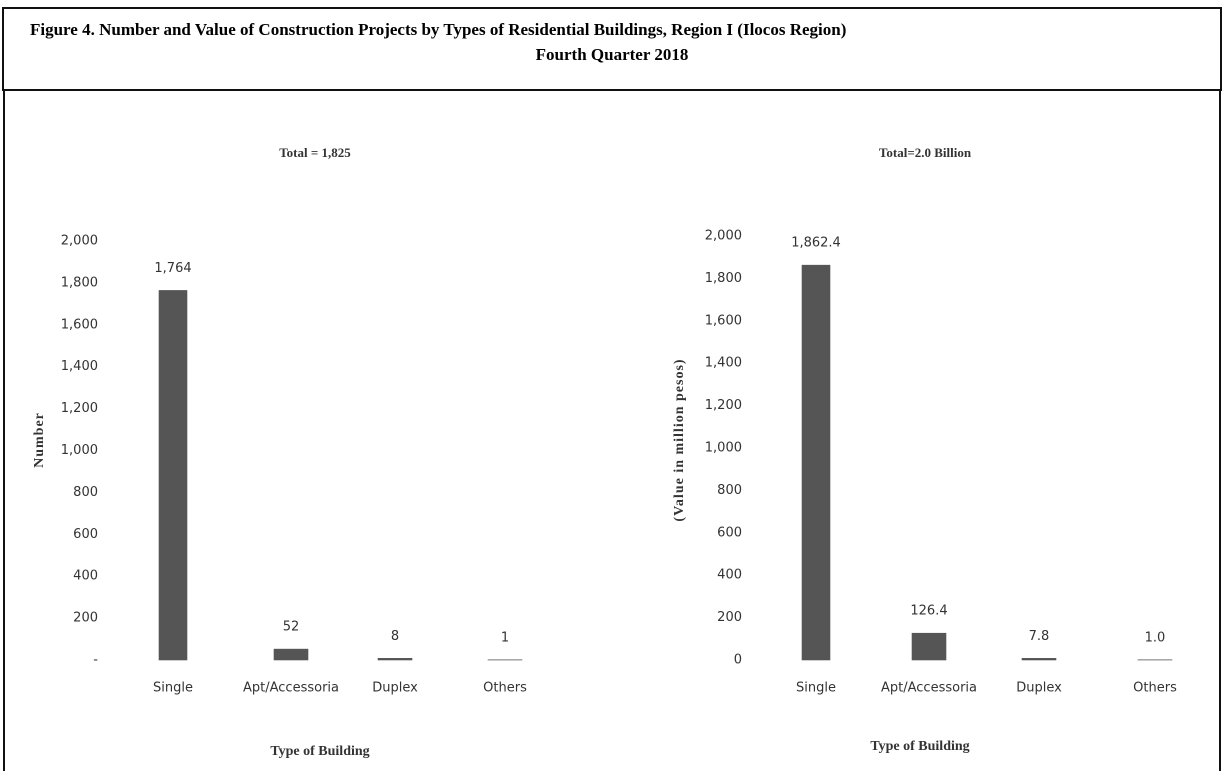 The width and height of the screenshot is (1224, 771). Describe the element at coordinates (315, 152) in the screenshot. I see `chart-title: Total = 1,825` at that location.